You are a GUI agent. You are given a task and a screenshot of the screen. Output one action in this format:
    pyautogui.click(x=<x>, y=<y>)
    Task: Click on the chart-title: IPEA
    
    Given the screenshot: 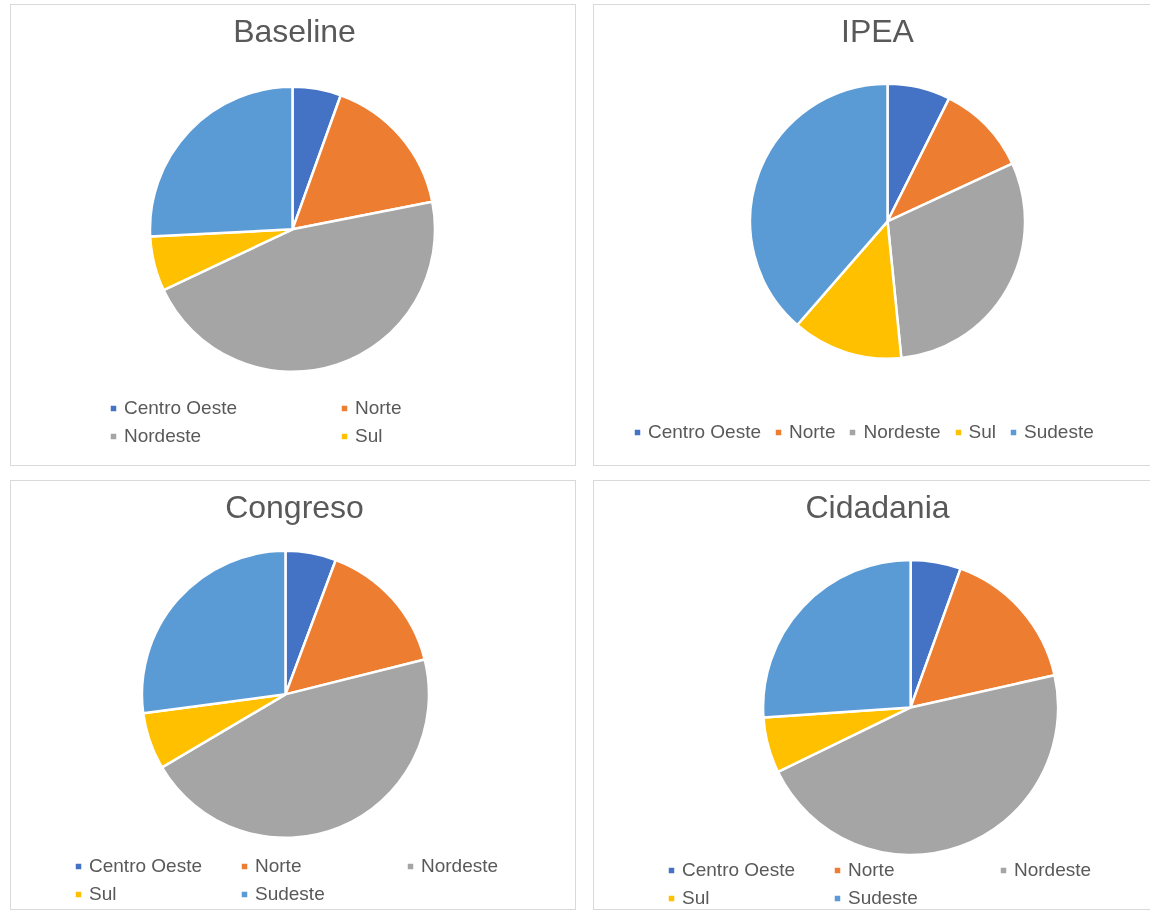 What is the action you would take?
    pyautogui.click(x=878, y=30)
    